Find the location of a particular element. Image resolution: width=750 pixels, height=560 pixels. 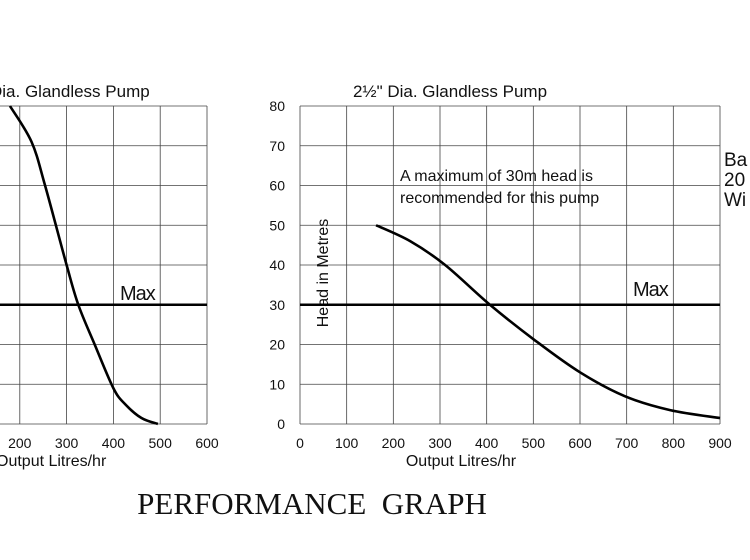

footer-title: PERFORMANCE GRAPH is located at coordinates (312, 503).